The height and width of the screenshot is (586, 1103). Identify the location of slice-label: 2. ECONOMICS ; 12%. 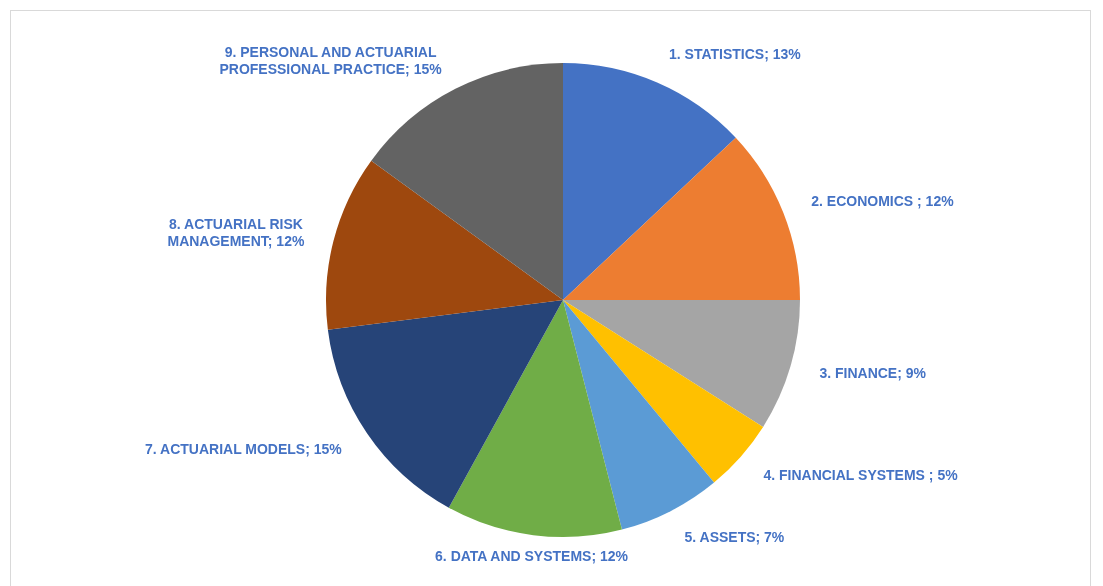
(883, 200).